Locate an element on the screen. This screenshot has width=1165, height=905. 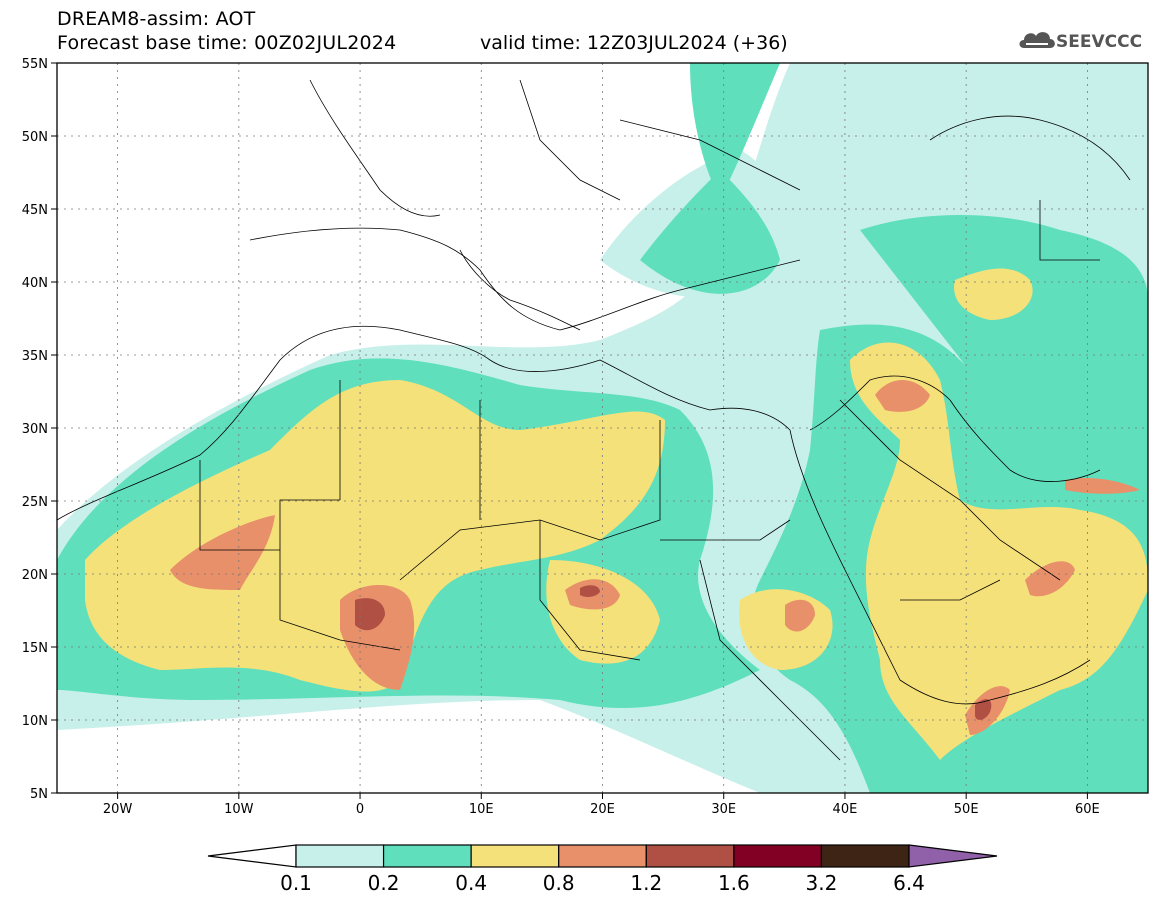
lat-tick-label: 30N is located at coordinates (35, 429).